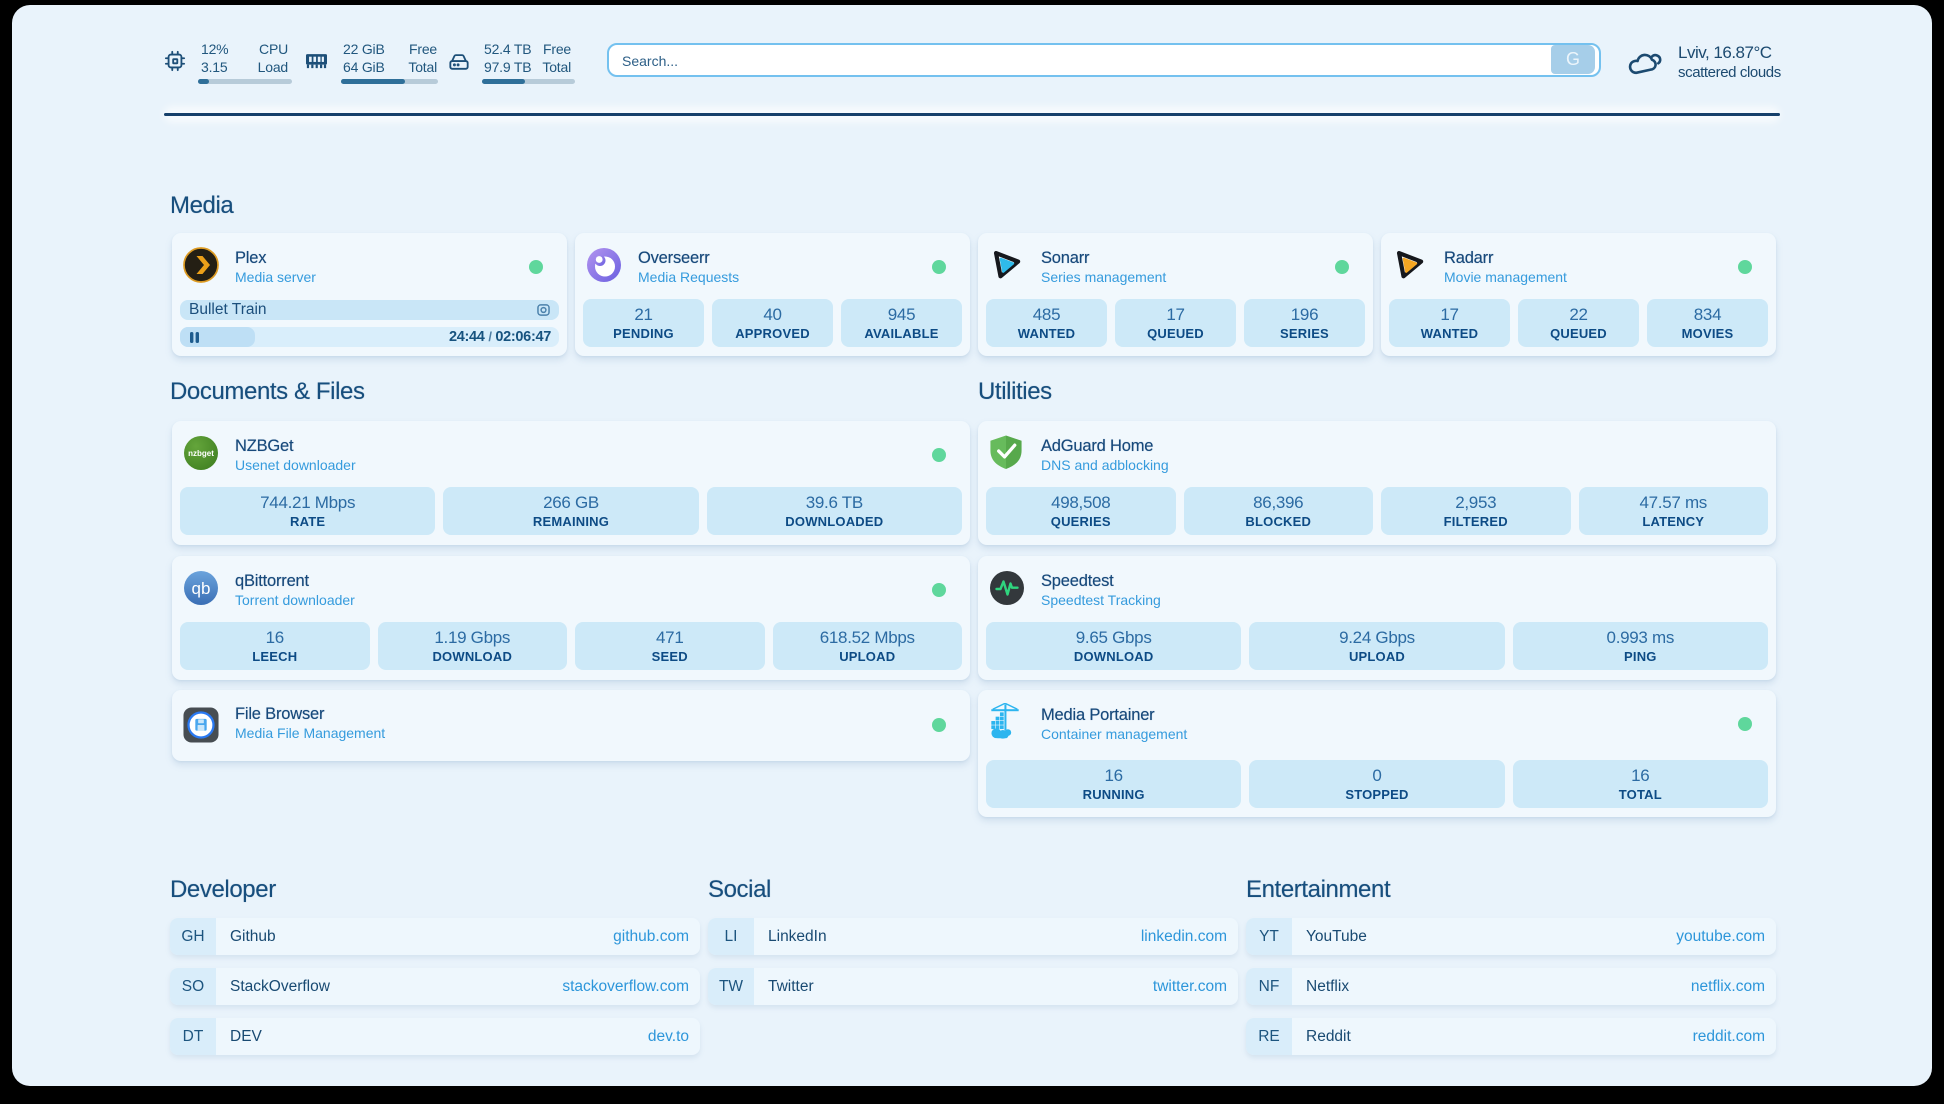 This screenshot has width=1944, height=1104. What do you see at coordinates (201, 453) in the screenshot?
I see `svg-text: nzbget` at bounding box center [201, 453].